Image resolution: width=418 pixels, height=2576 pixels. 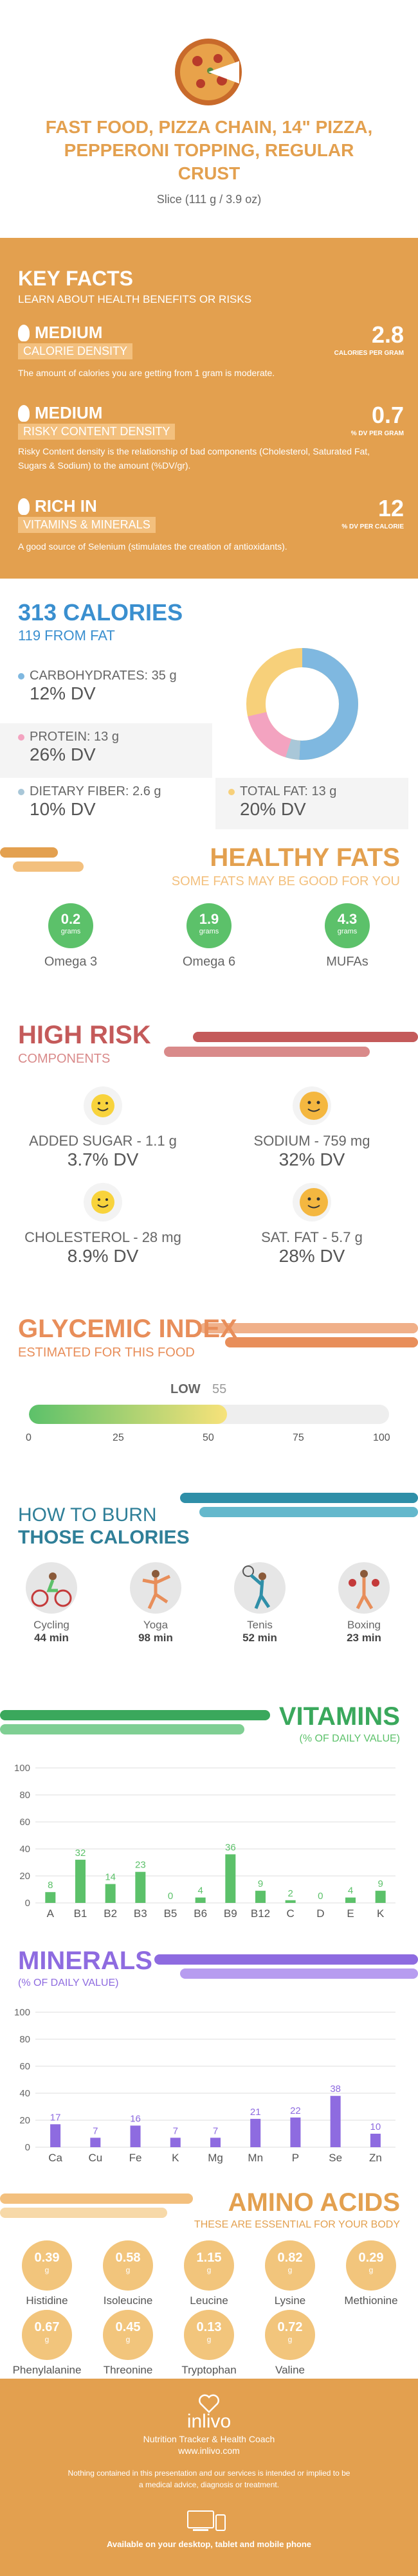 I want to click on vitamins-subtitle: (% OF DAILY VALUE), so click(x=349, y=1738).